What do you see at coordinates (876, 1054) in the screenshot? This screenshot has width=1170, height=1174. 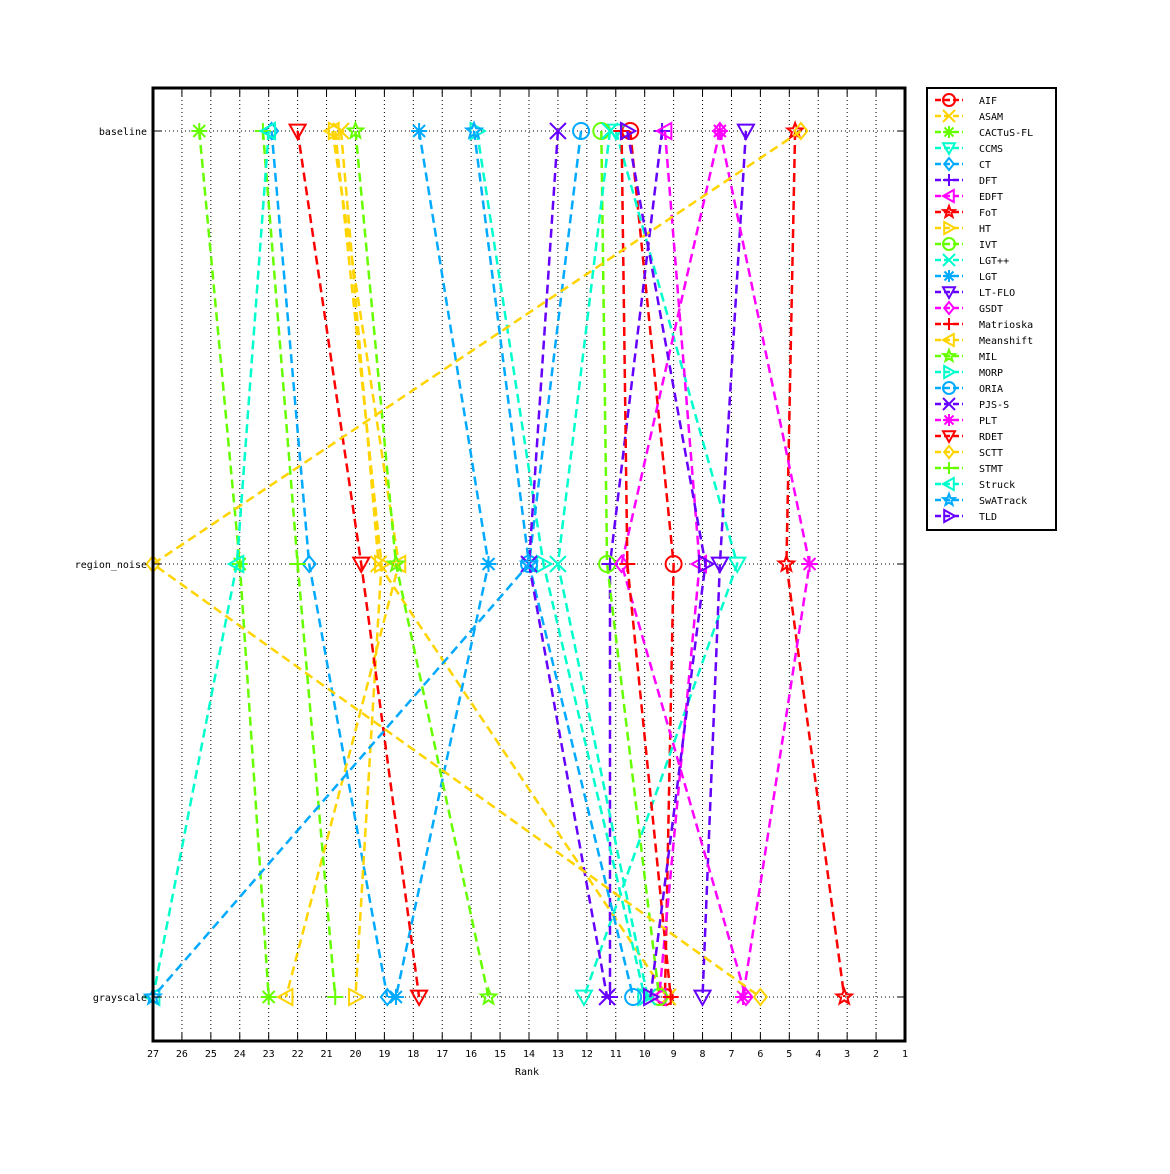 I see `x-tick-label: 2` at bounding box center [876, 1054].